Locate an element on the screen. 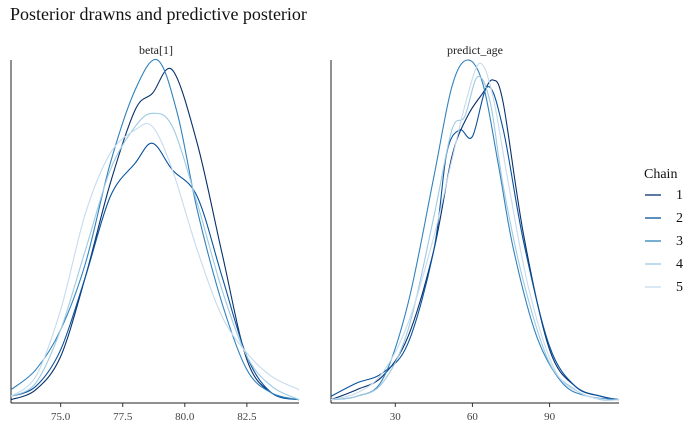 This screenshot has width=700, height=432. legend-items: 1 2 3 4 5 is located at coordinates (664, 241).